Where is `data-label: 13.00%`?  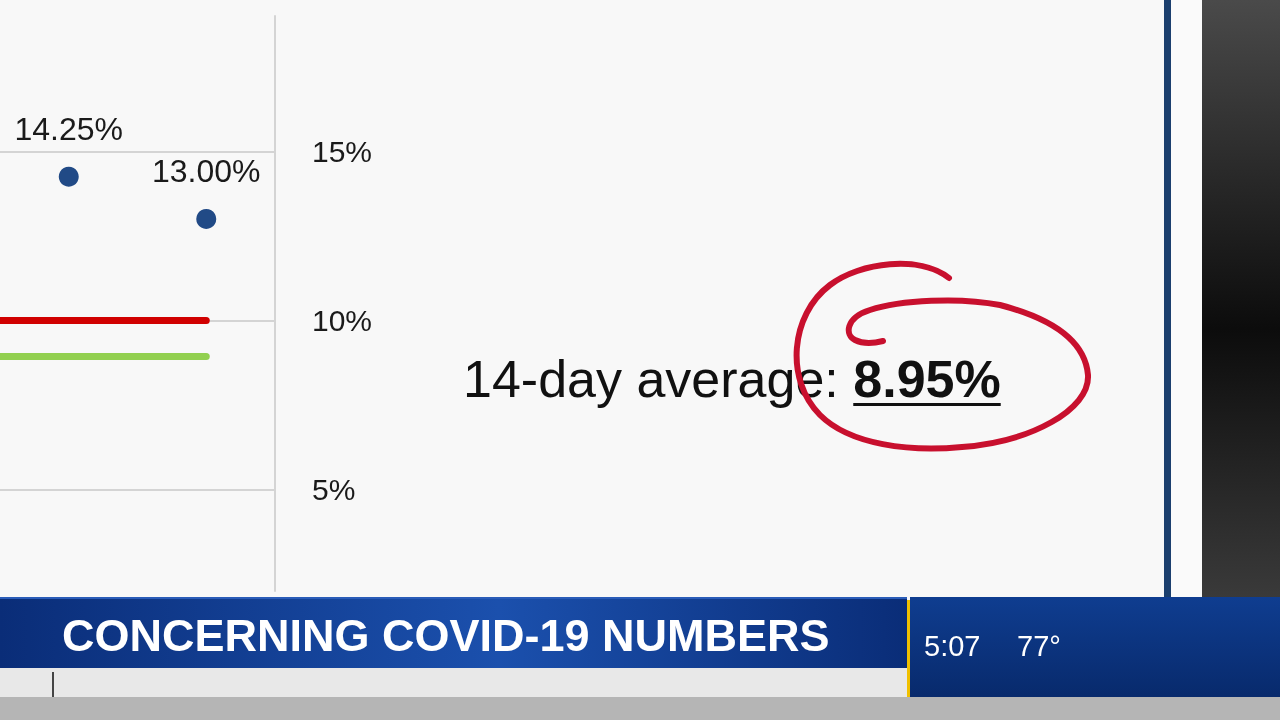 data-label: 13.00% is located at coordinates (206, 170).